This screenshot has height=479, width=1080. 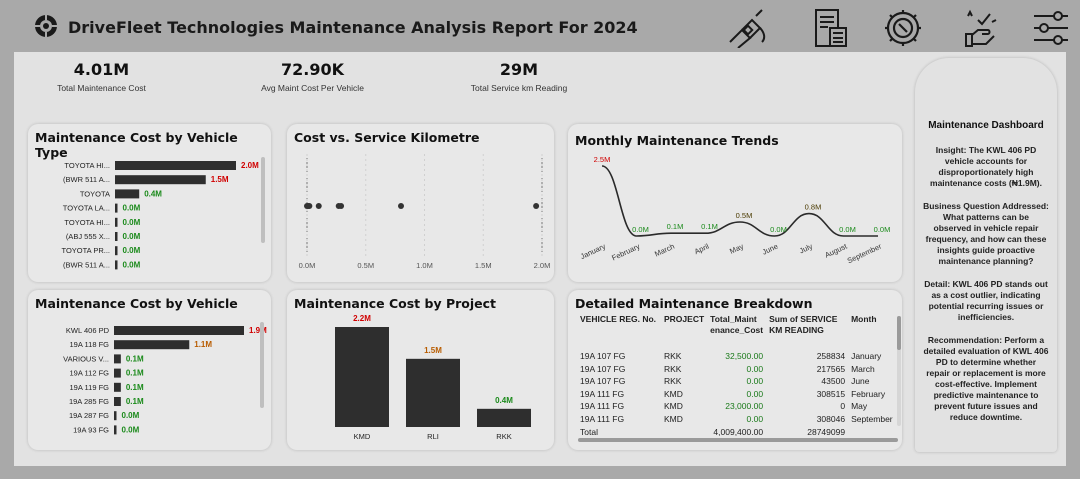 What do you see at coordinates (1051, 28) in the screenshot?
I see `sliders-settings-icon` at bounding box center [1051, 28].